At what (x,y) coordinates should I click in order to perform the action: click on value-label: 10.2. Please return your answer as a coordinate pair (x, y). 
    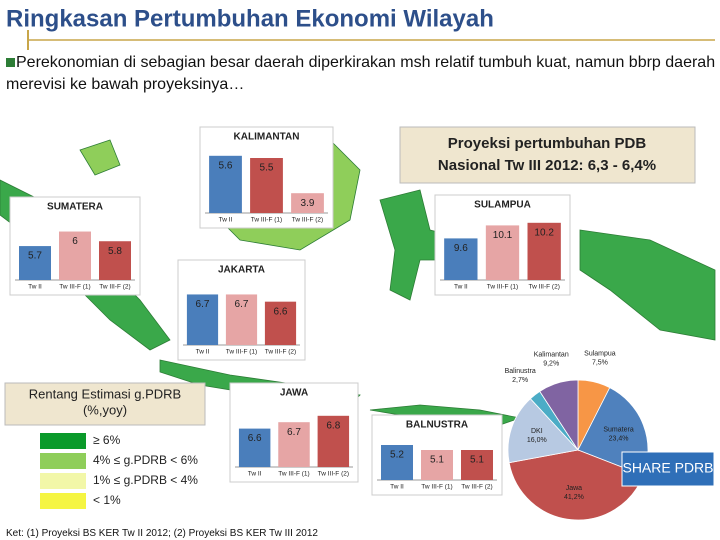
    Looking at the image, I should click on (544, 232).